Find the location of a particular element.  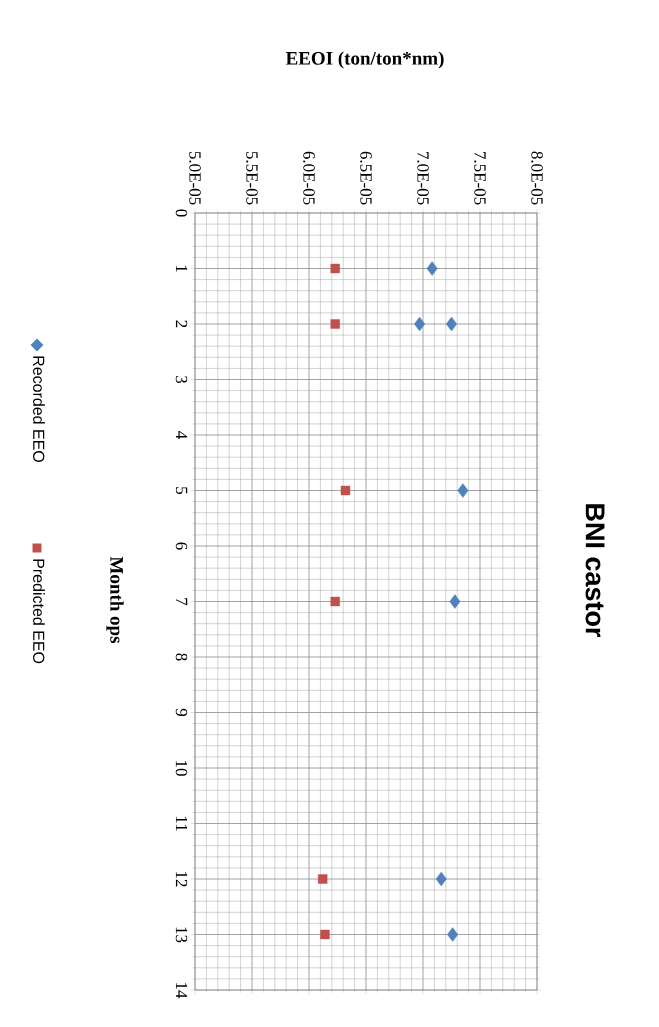

y-axis-title: Month ops is located at coordinates (115, 600).